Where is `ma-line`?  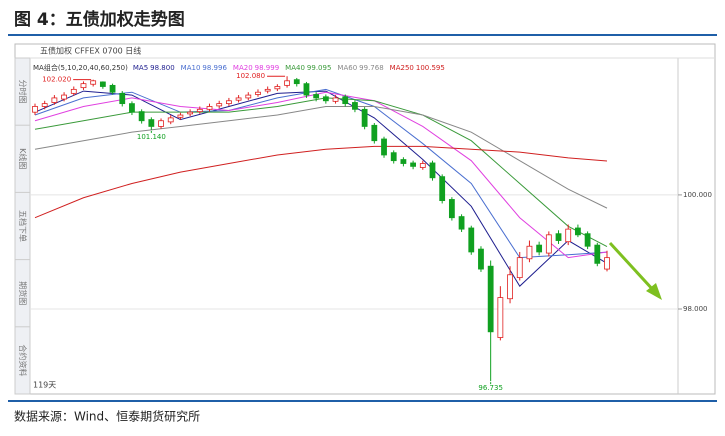
ma-line is located at coordinates (321, 182).